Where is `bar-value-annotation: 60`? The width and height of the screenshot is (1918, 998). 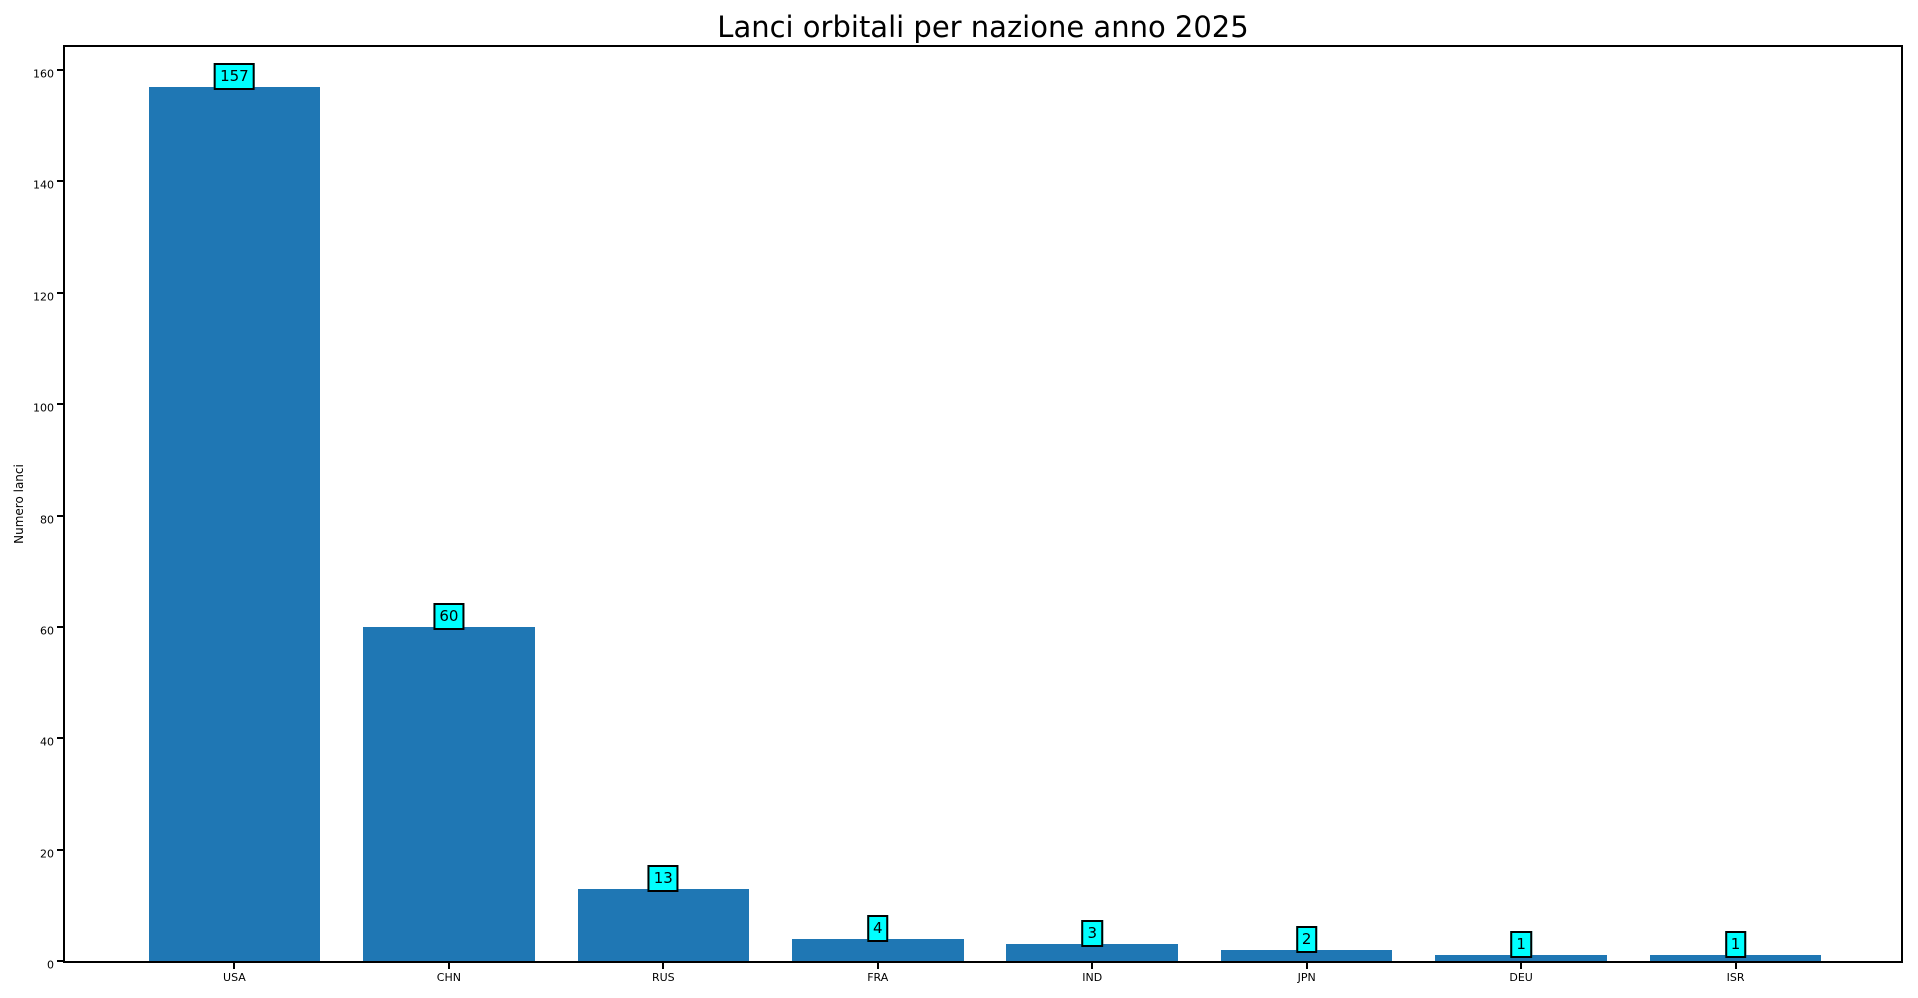
bar-value-annotation: 60 is located at coordinates (449, 616).